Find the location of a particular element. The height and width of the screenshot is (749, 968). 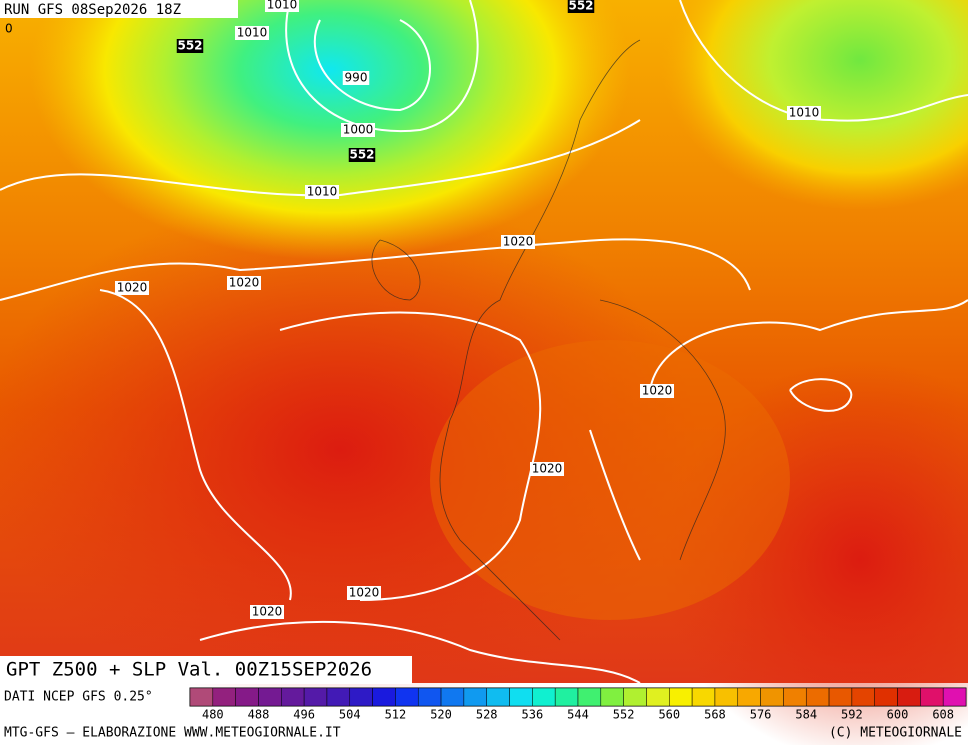

colorbar-label: 488 is located at coordinates (259, 715).